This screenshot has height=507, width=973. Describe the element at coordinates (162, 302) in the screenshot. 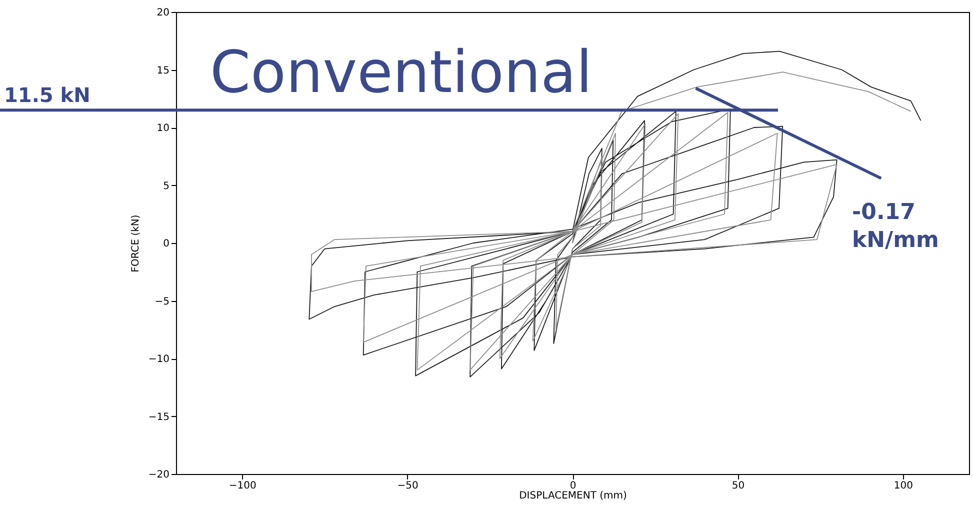

I see `y-tick-label: −5` at that location.